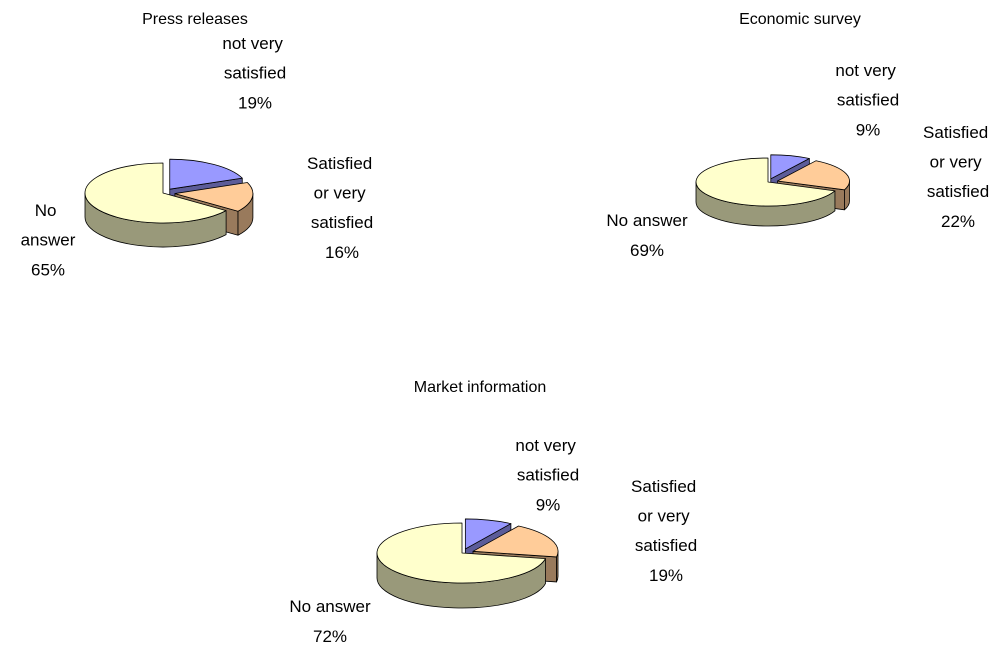 The image size is (1008, 648). I want to click on value-label: 65%, so click(48, 269).